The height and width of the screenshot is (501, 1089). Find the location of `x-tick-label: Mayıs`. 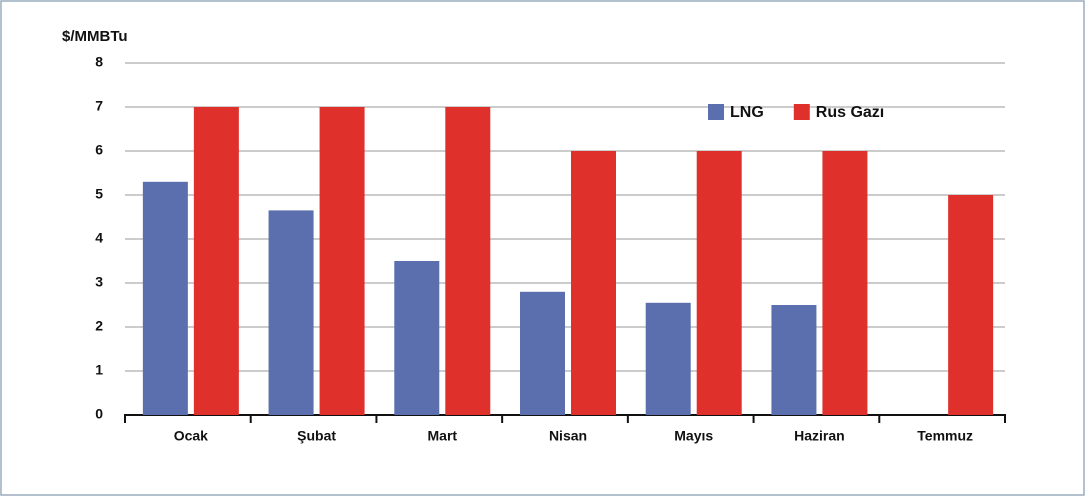

x-tick-label: Mayıs is located at coordinates (693, 436).